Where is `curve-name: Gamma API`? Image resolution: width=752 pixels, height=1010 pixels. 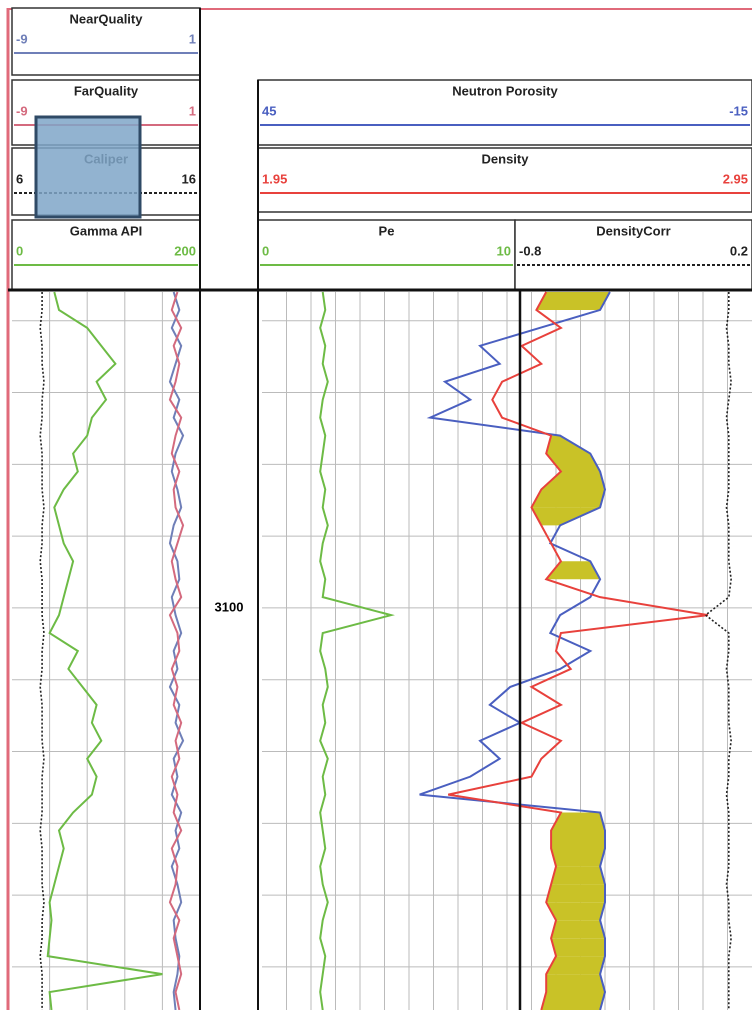 curve-name: Gamma API is located at coordinates (106, 230).